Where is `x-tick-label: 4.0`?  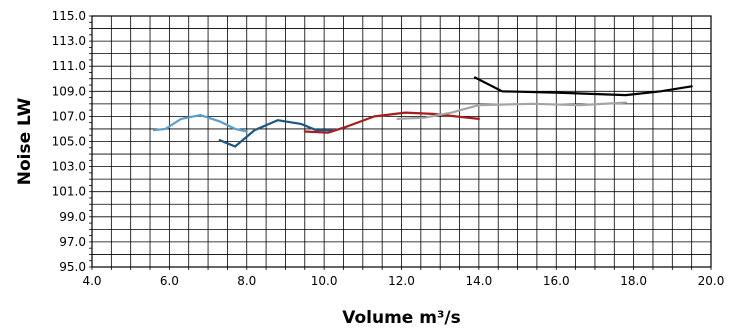
x-tick-label: 4.0 is located at coordinates (91, 281).